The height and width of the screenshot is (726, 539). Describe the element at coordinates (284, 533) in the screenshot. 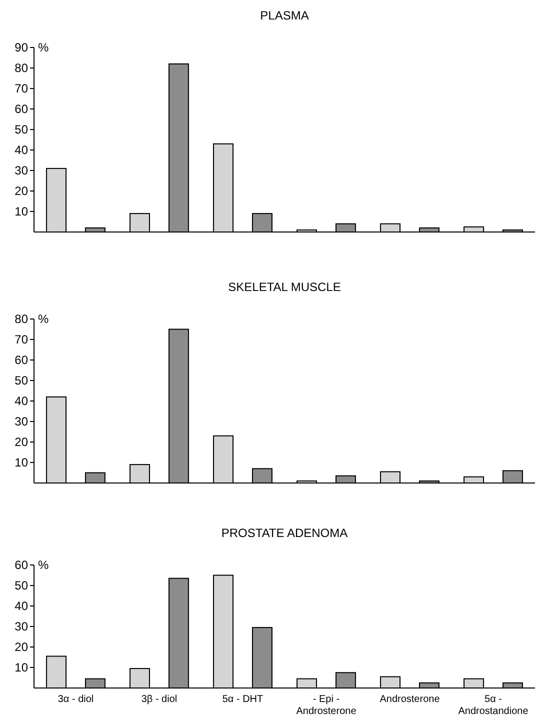

I see `chart-title: PROSTATE ADENOMA` at that location.